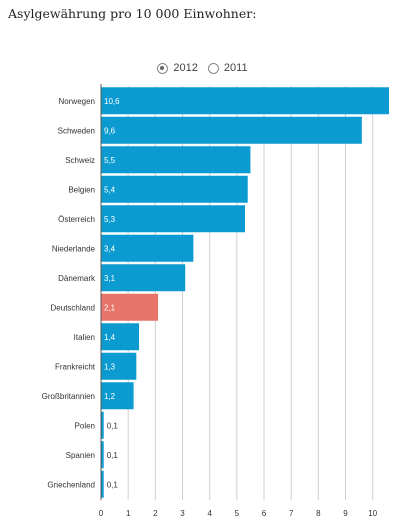  Describe the element at coordinates (264, 513) in the screenshot. I see `x-tick-label: 6` at that location.